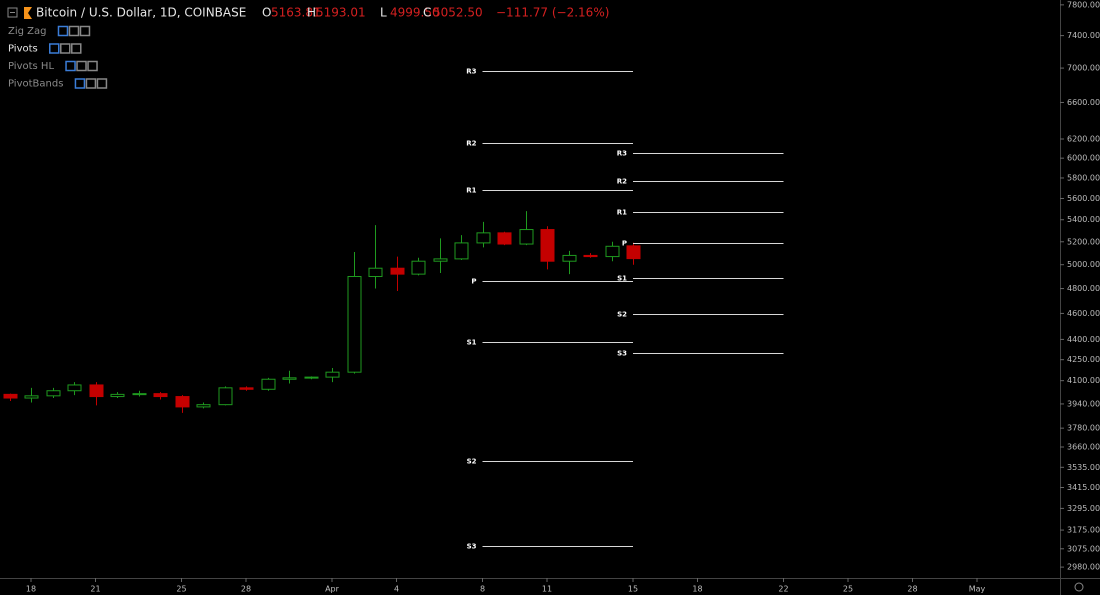 The width and height of the screenshot is (1100, 595). I want to click on y-tick-label: 3660.00, so click(1083, 447).